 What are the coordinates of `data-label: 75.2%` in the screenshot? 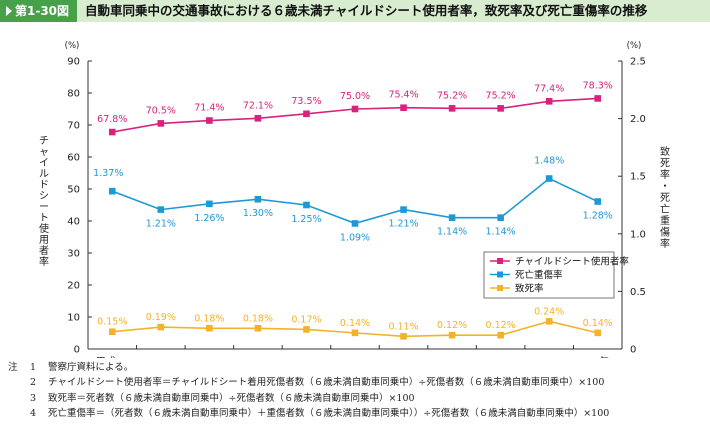 It's located at (501, 95).